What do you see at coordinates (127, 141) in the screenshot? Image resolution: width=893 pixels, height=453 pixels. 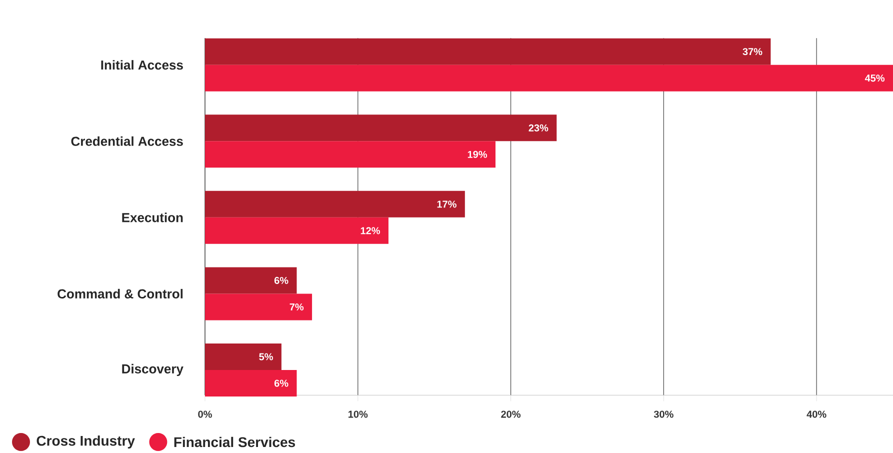 I see `y-tick-label: Credential Access` at bounding box center [127, 141].